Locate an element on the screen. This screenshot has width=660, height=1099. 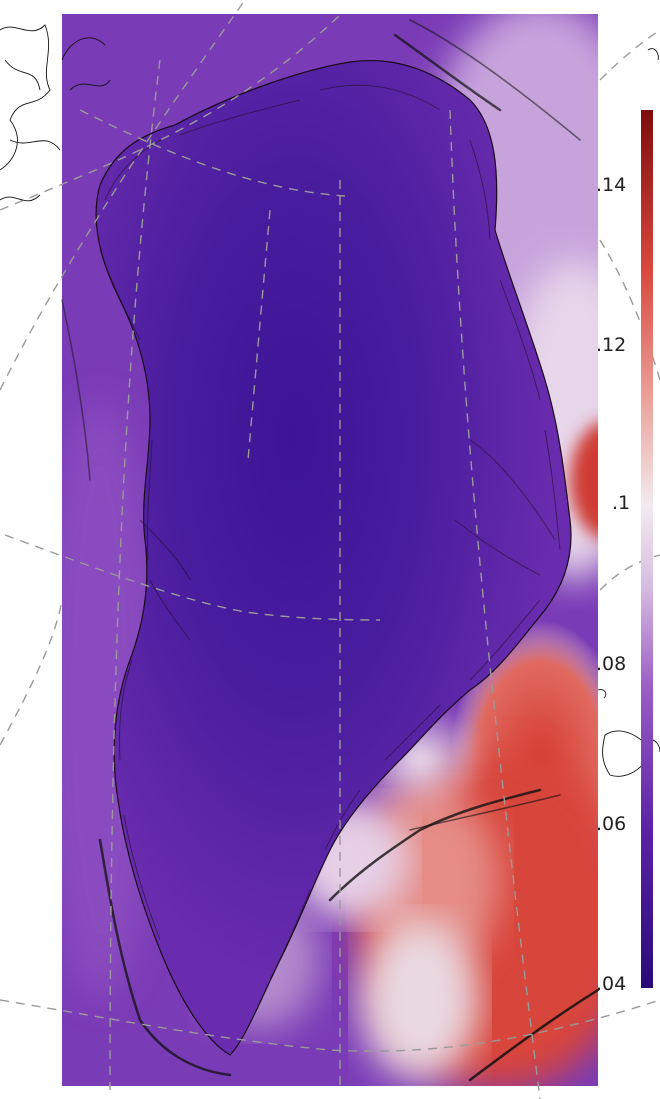
colorbar-tick-label: .12 is located at coordinates (611, 345).